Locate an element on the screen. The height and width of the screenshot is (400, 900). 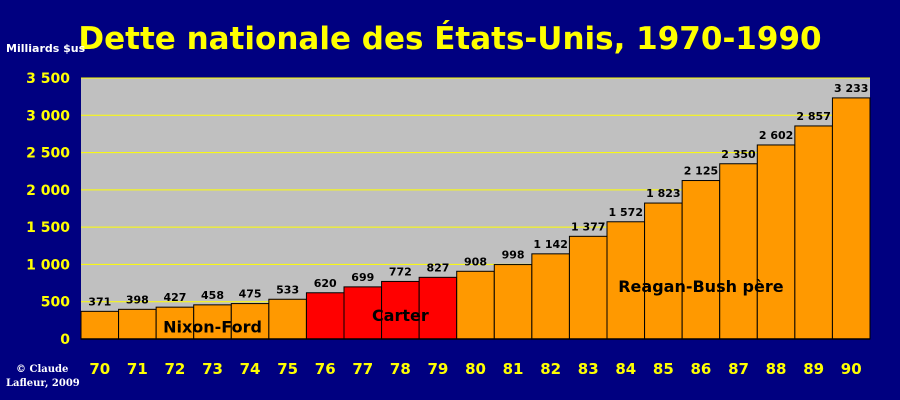
y-tick-label: 2 000 is located at coordinates (48, 191).